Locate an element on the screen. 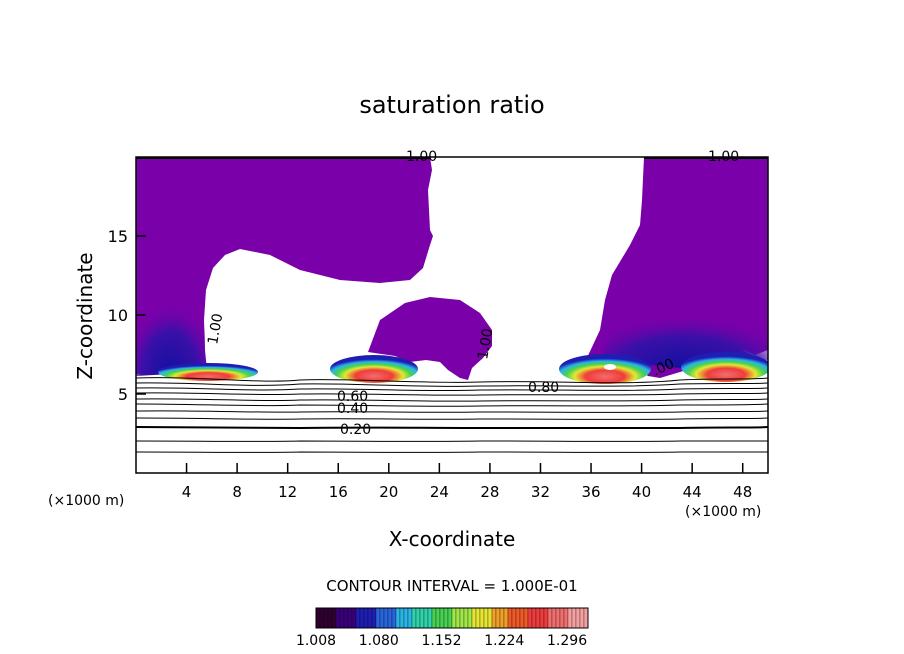  colorbar-tick-label: 1.080 is located at coordinates (379, 641).